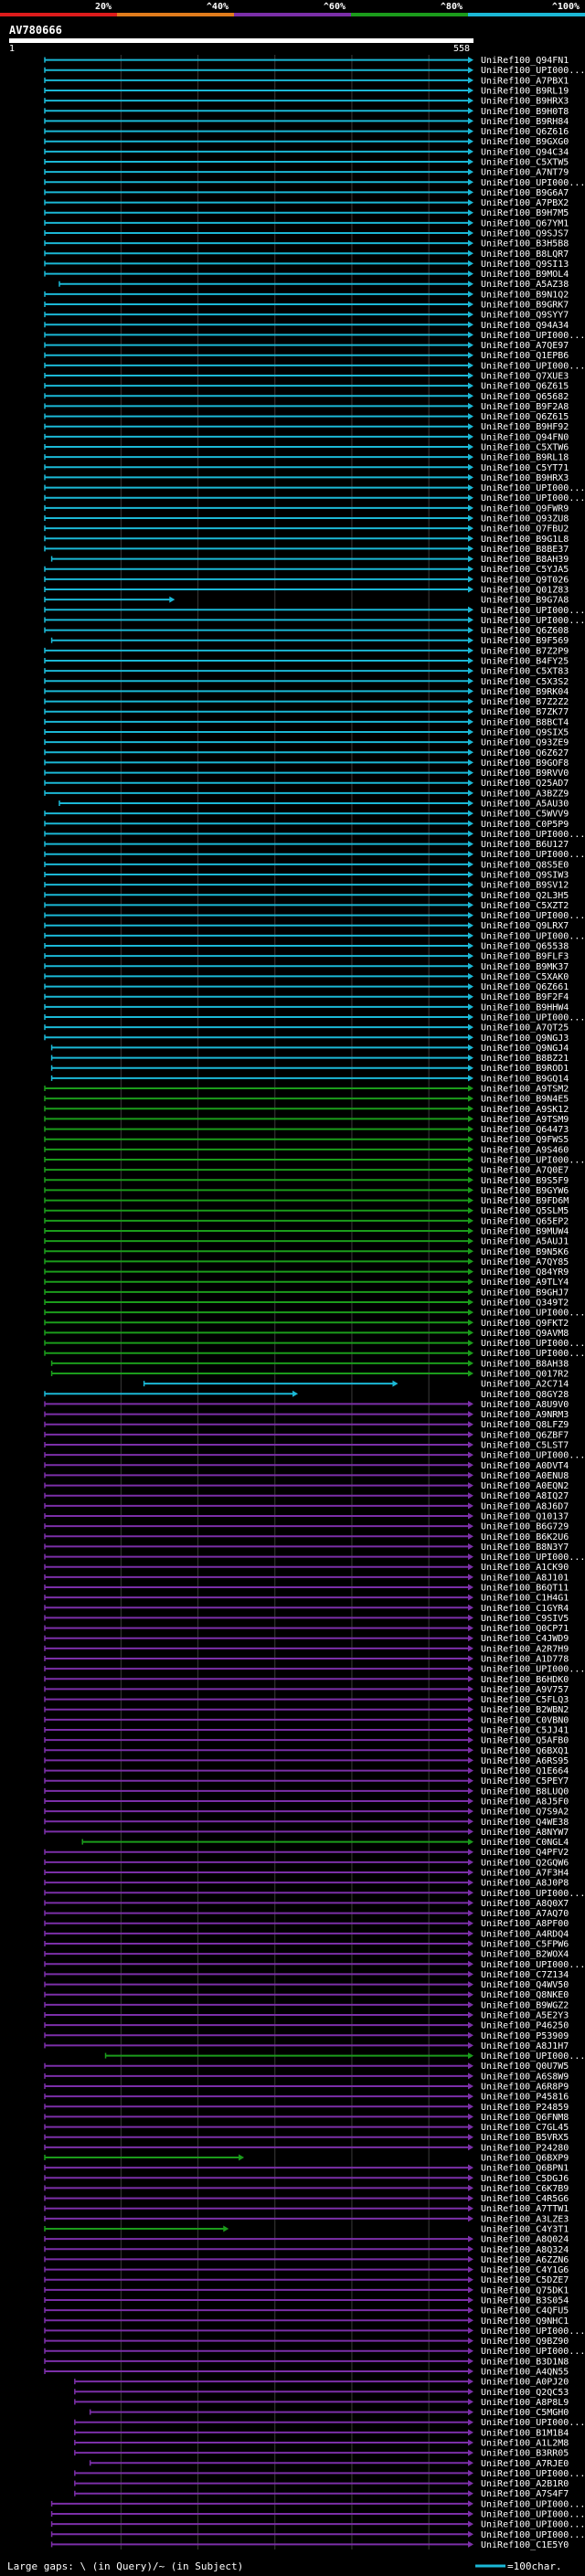 This screenshot has width=585, height=2576. I want to click on hit-label: UniRef100_B9H7M5, so click(525, 213).